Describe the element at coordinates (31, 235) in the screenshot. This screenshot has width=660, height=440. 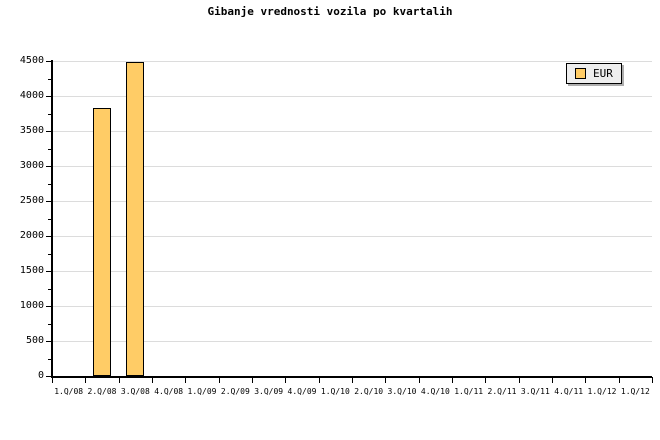
I see `y-axis-tick-label: 2000` at that location.